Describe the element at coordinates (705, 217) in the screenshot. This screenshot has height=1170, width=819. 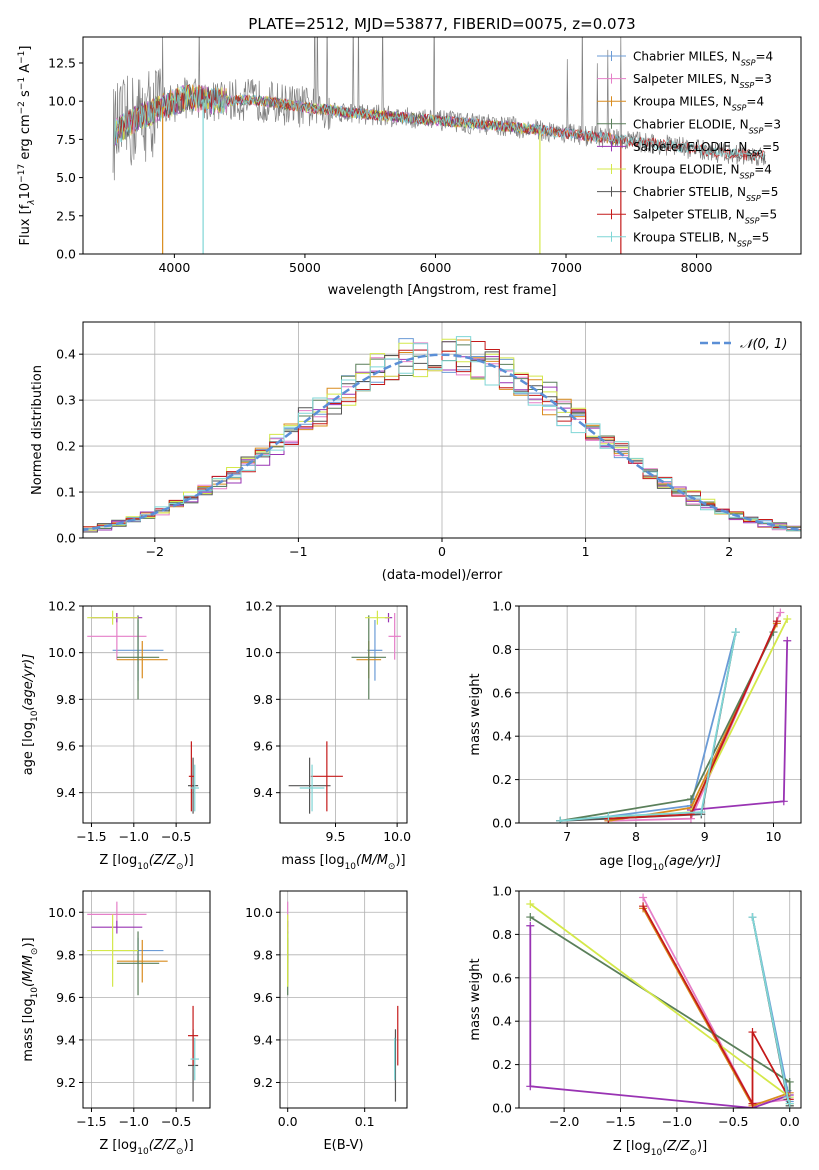
I see `legend-label-salpeter-stelib: Salpeter STELIB, NSSP=5` at that location.